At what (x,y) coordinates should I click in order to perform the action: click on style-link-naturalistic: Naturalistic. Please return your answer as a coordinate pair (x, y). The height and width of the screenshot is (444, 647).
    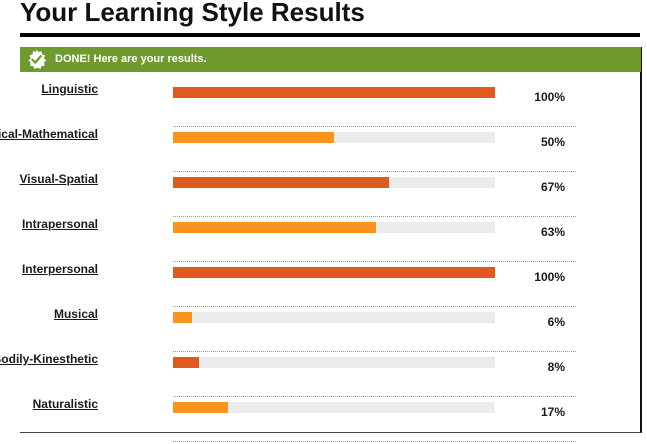
    Looking at the image, I should click on (65, 404).